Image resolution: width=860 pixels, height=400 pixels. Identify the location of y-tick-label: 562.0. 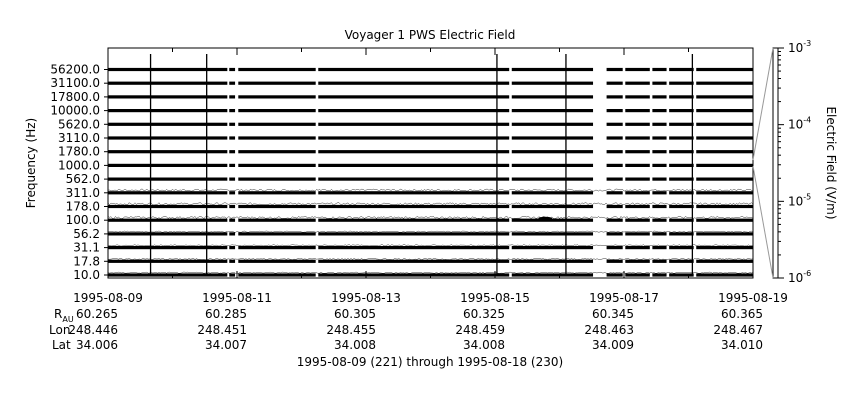
(83, 179).